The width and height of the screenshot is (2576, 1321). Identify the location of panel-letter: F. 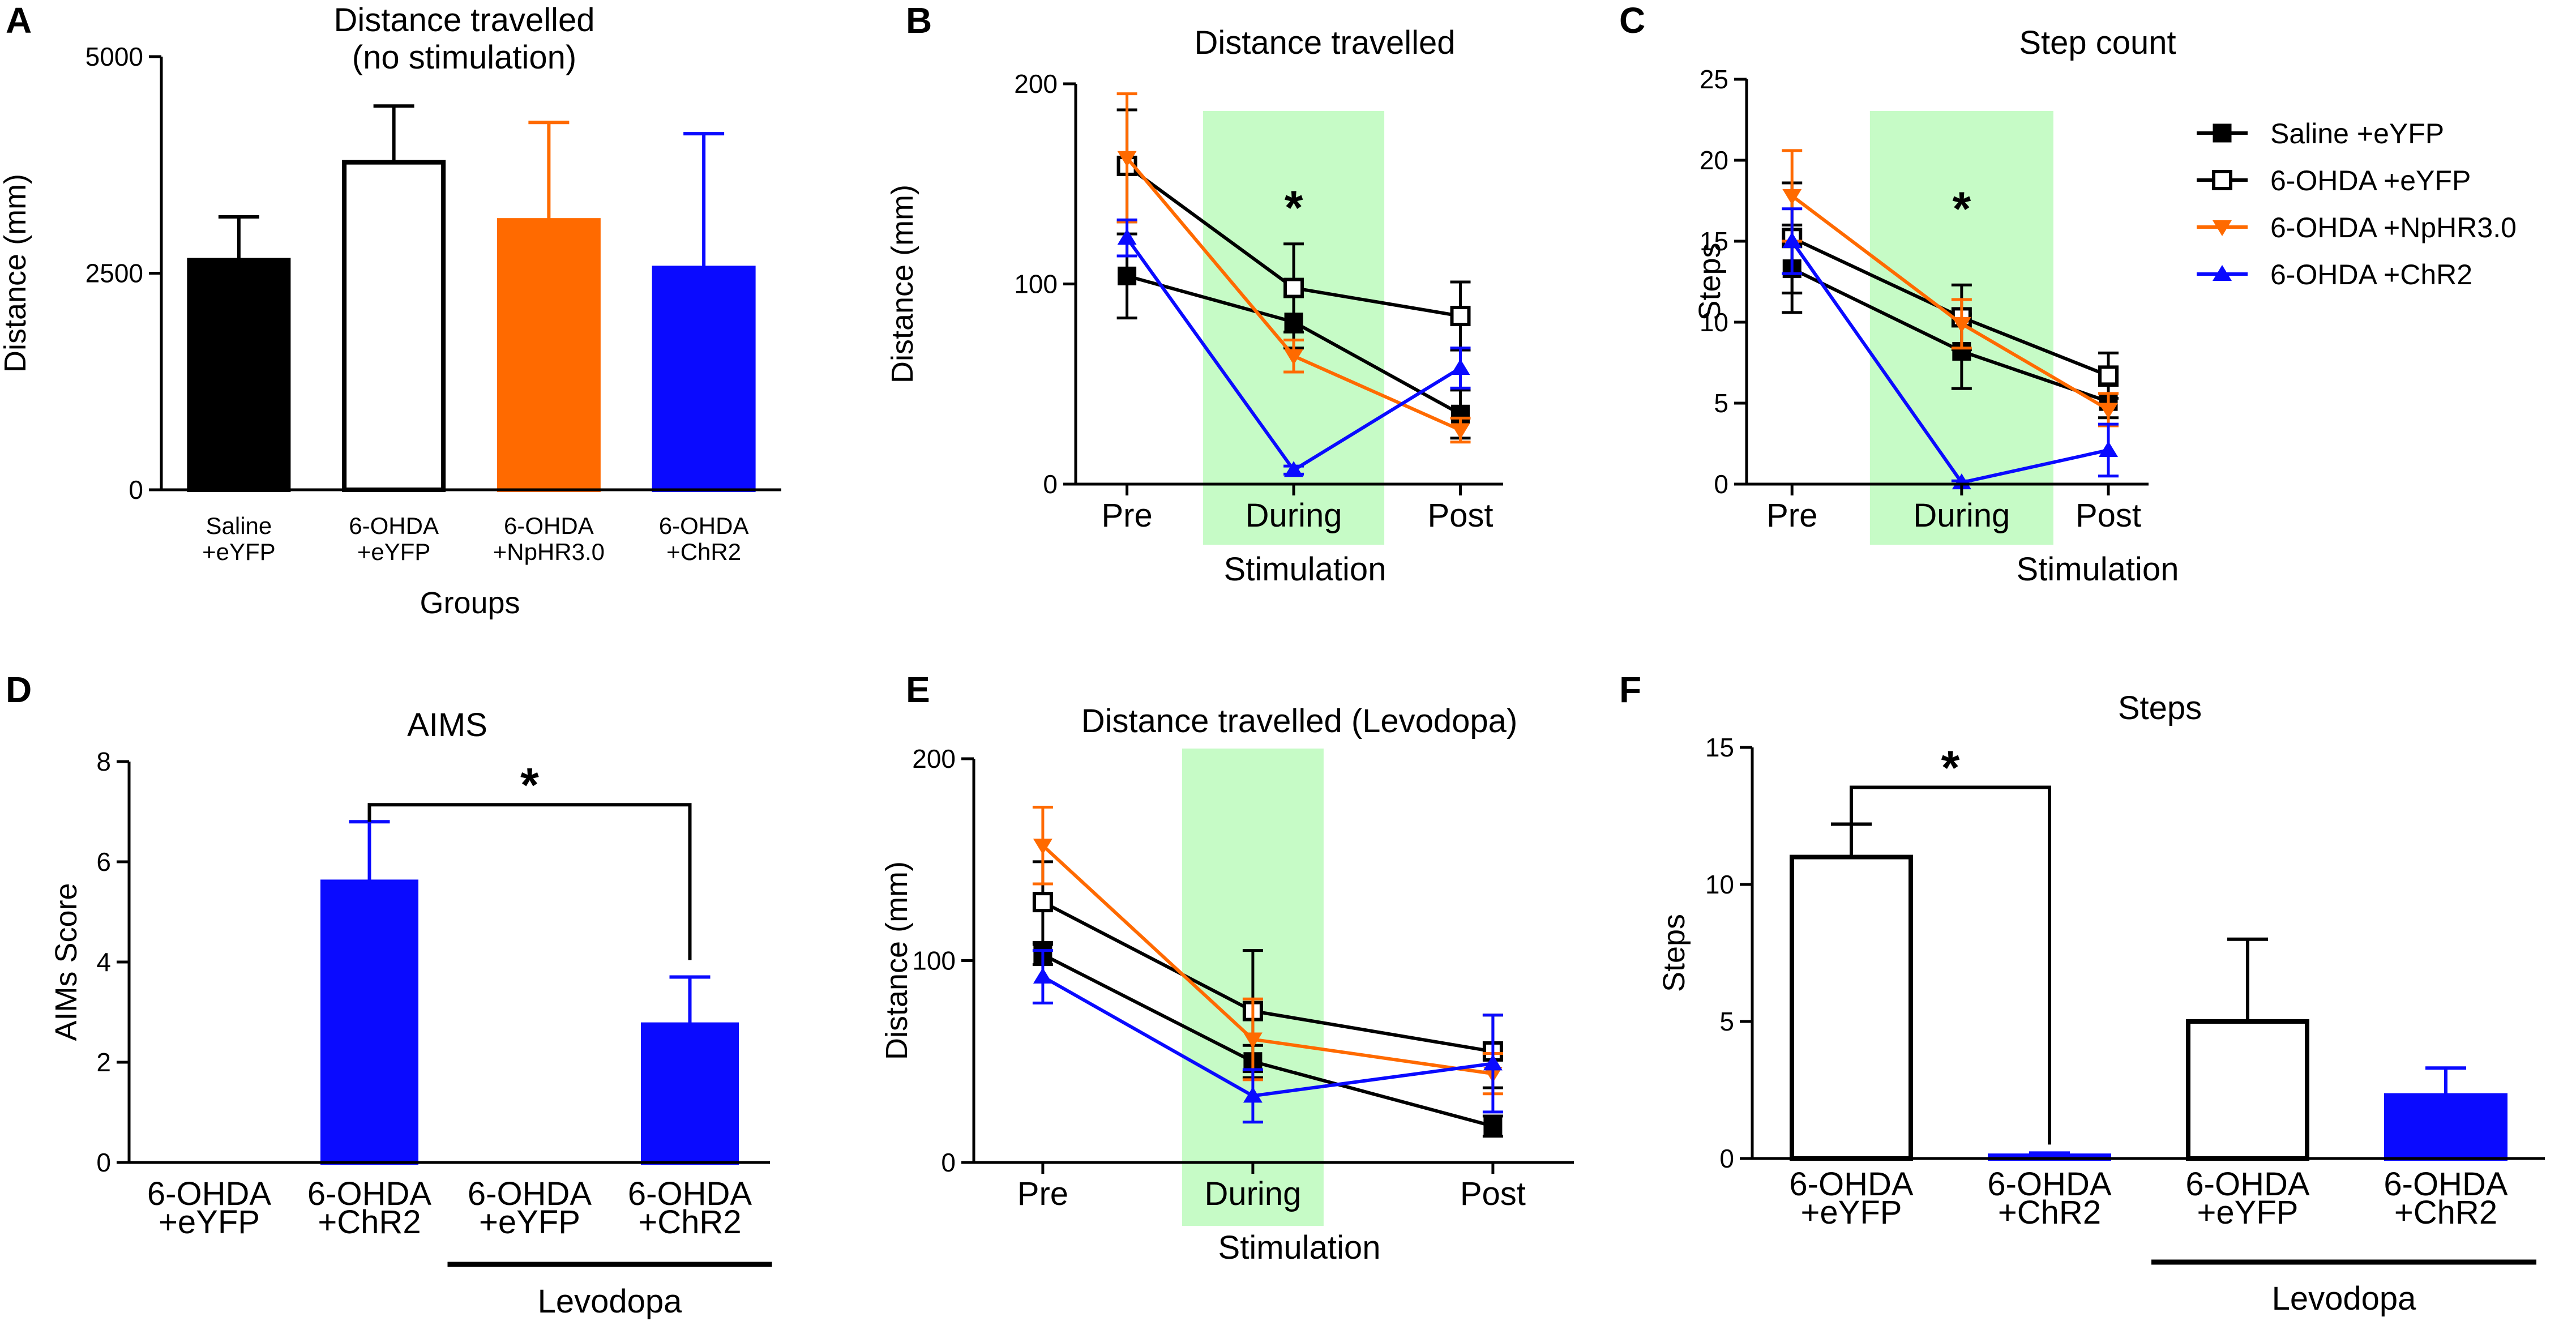
(1630, 689).